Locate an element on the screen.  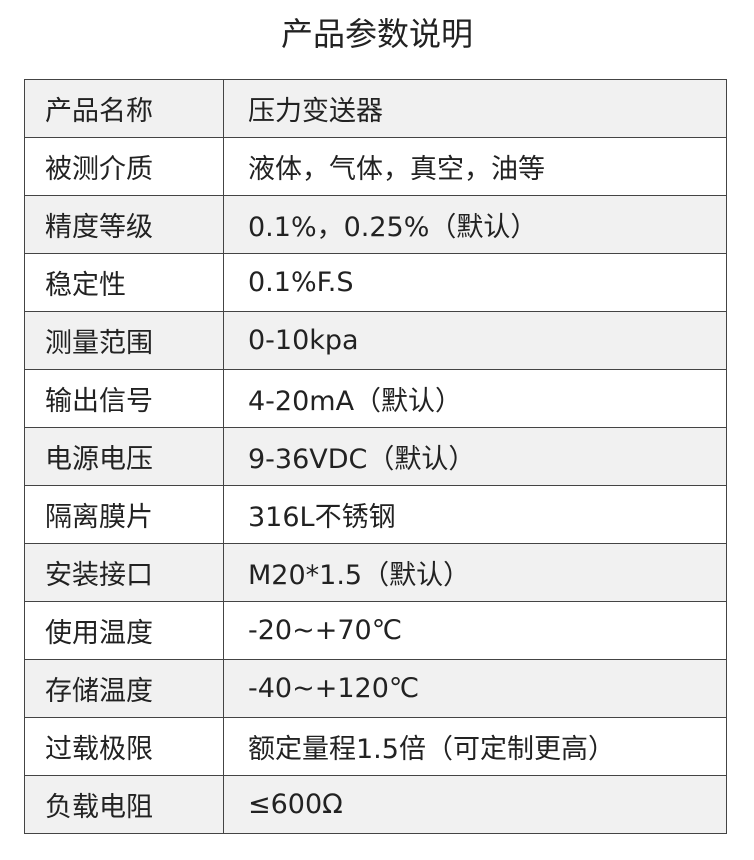
spec-value: 9-36VDC（默认） is located at coordinates (475, 456).